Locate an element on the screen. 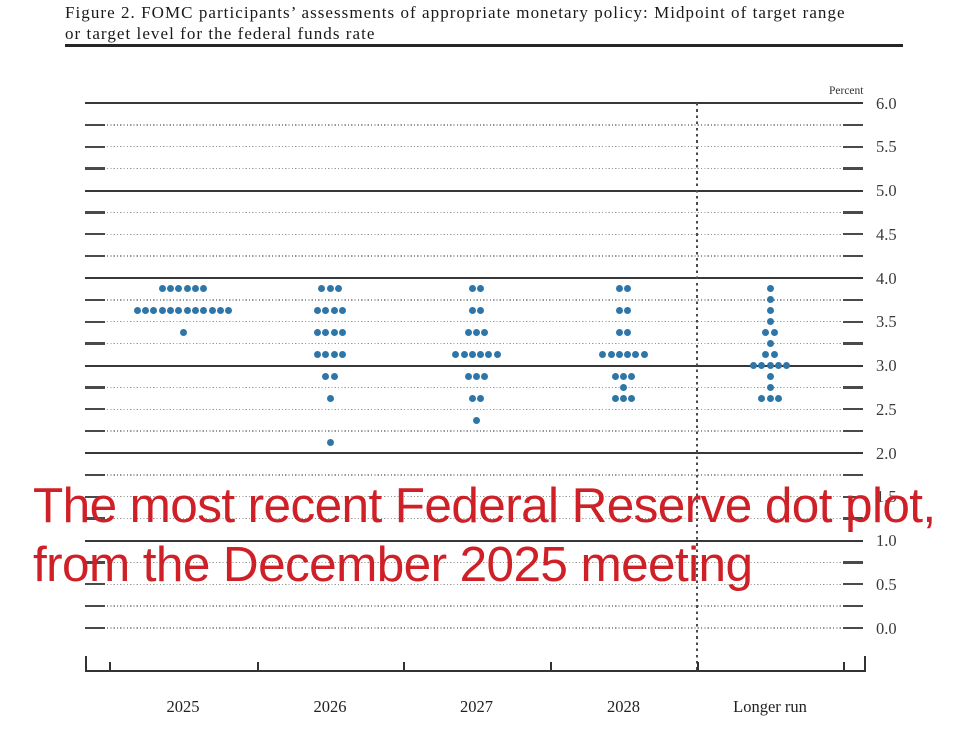  dot-2028-2.875 is located at coordinates (632, 376).